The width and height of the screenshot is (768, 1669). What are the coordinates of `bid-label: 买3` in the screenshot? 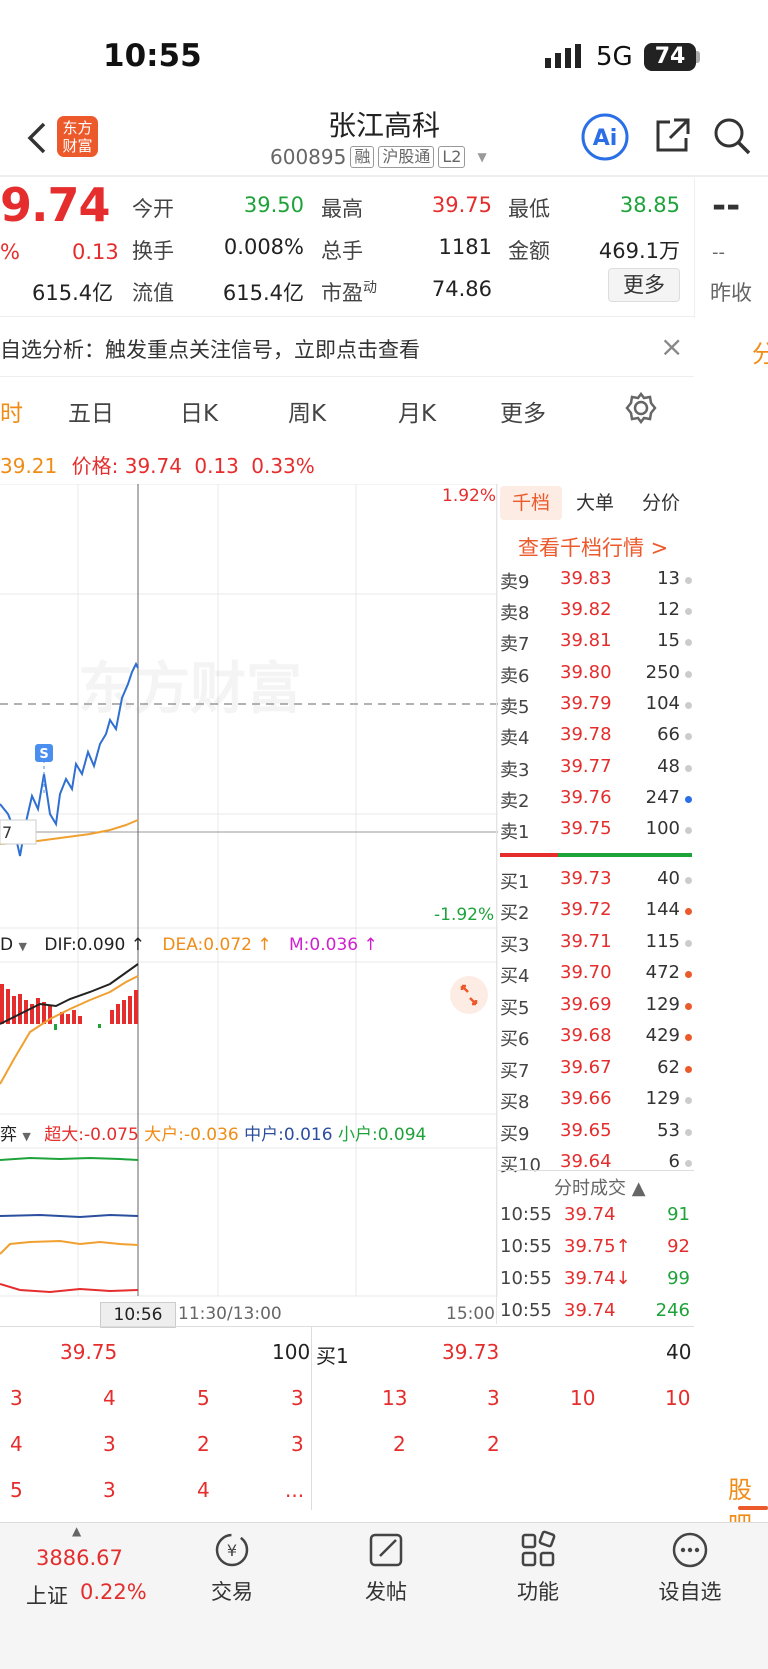 It's located at (515, 945).